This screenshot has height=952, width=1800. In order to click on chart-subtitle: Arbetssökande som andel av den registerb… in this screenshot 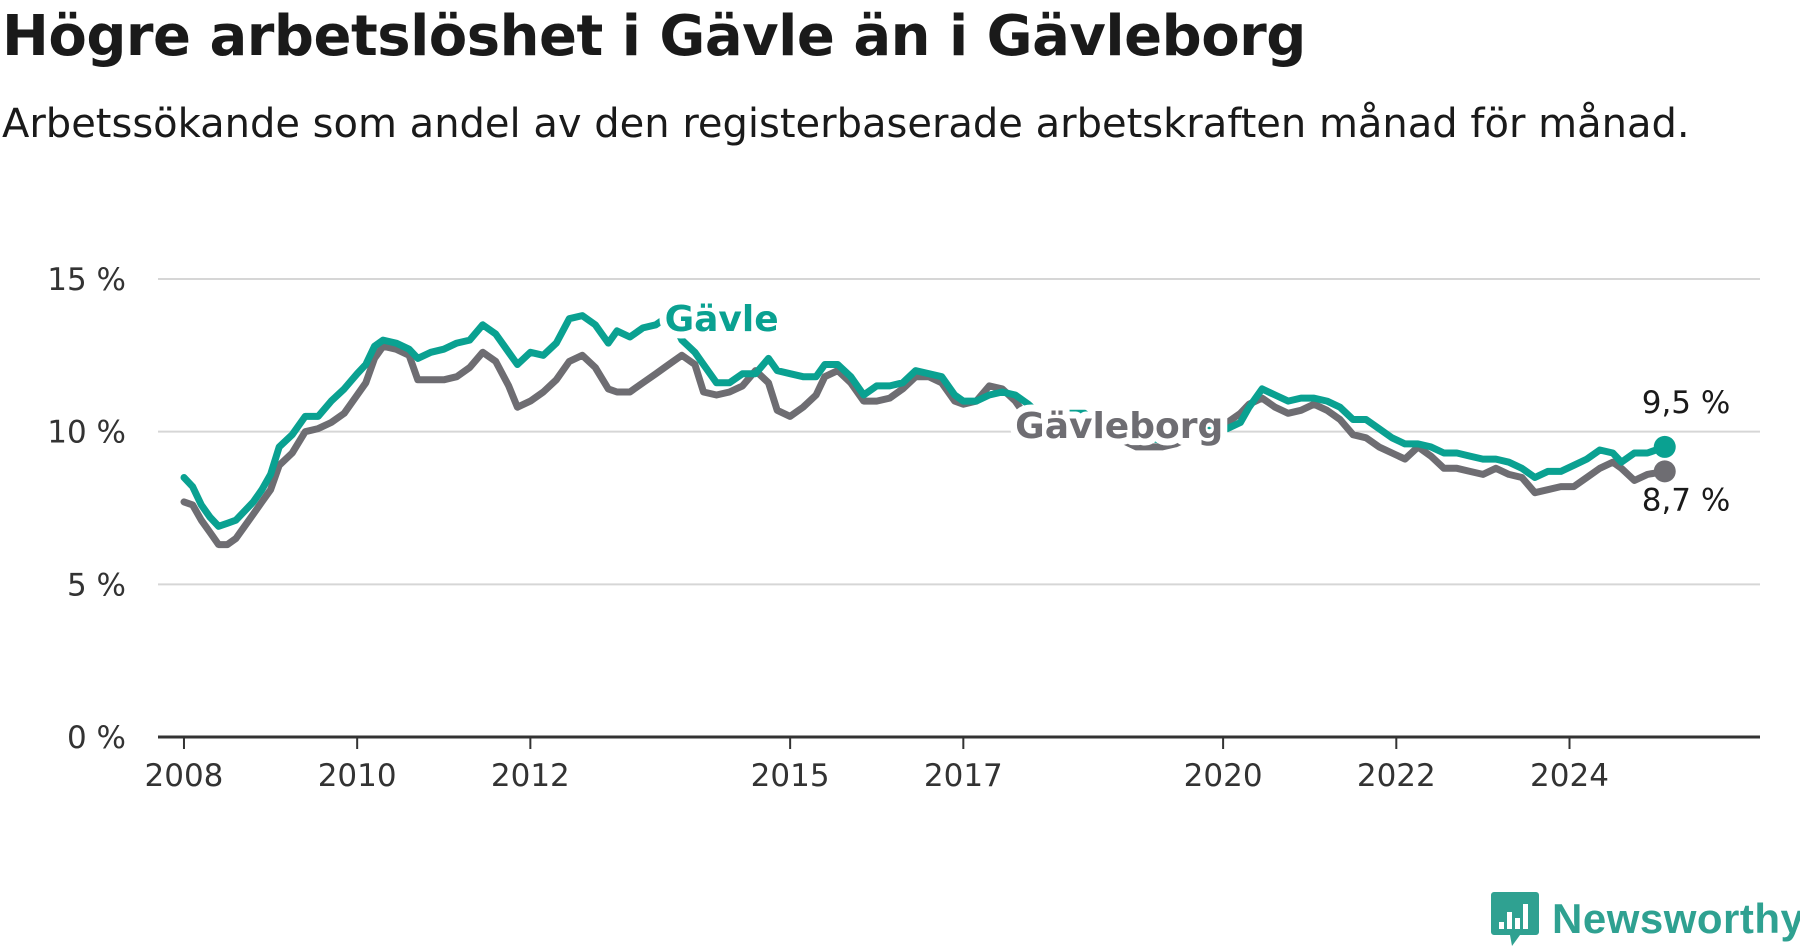, I will do `click(846, 124)`.